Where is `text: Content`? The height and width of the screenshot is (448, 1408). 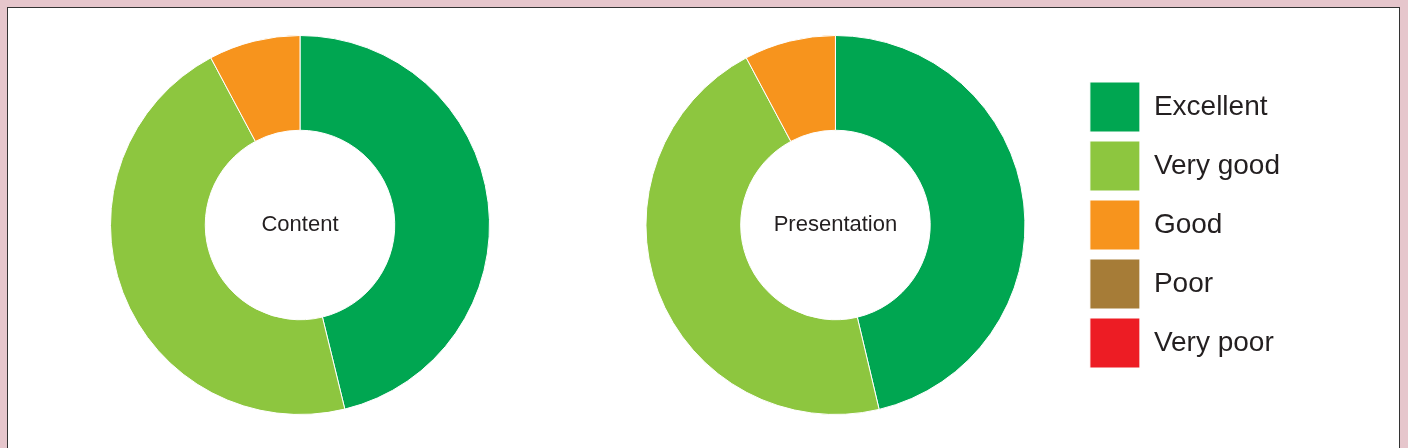
text: Content is located at coordinates (300, 224).